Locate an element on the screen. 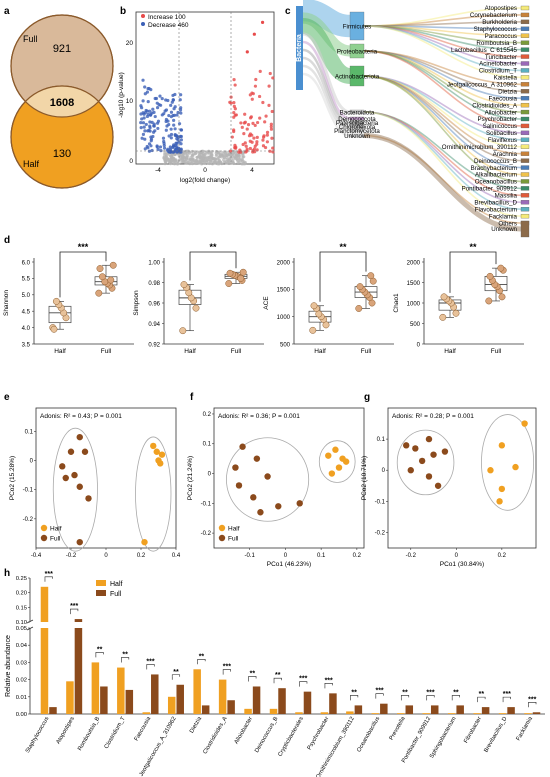 This screenshot has height=777, width=550. sankey-phylum-label: Bacteroidota is located at coordinates (357, 113).